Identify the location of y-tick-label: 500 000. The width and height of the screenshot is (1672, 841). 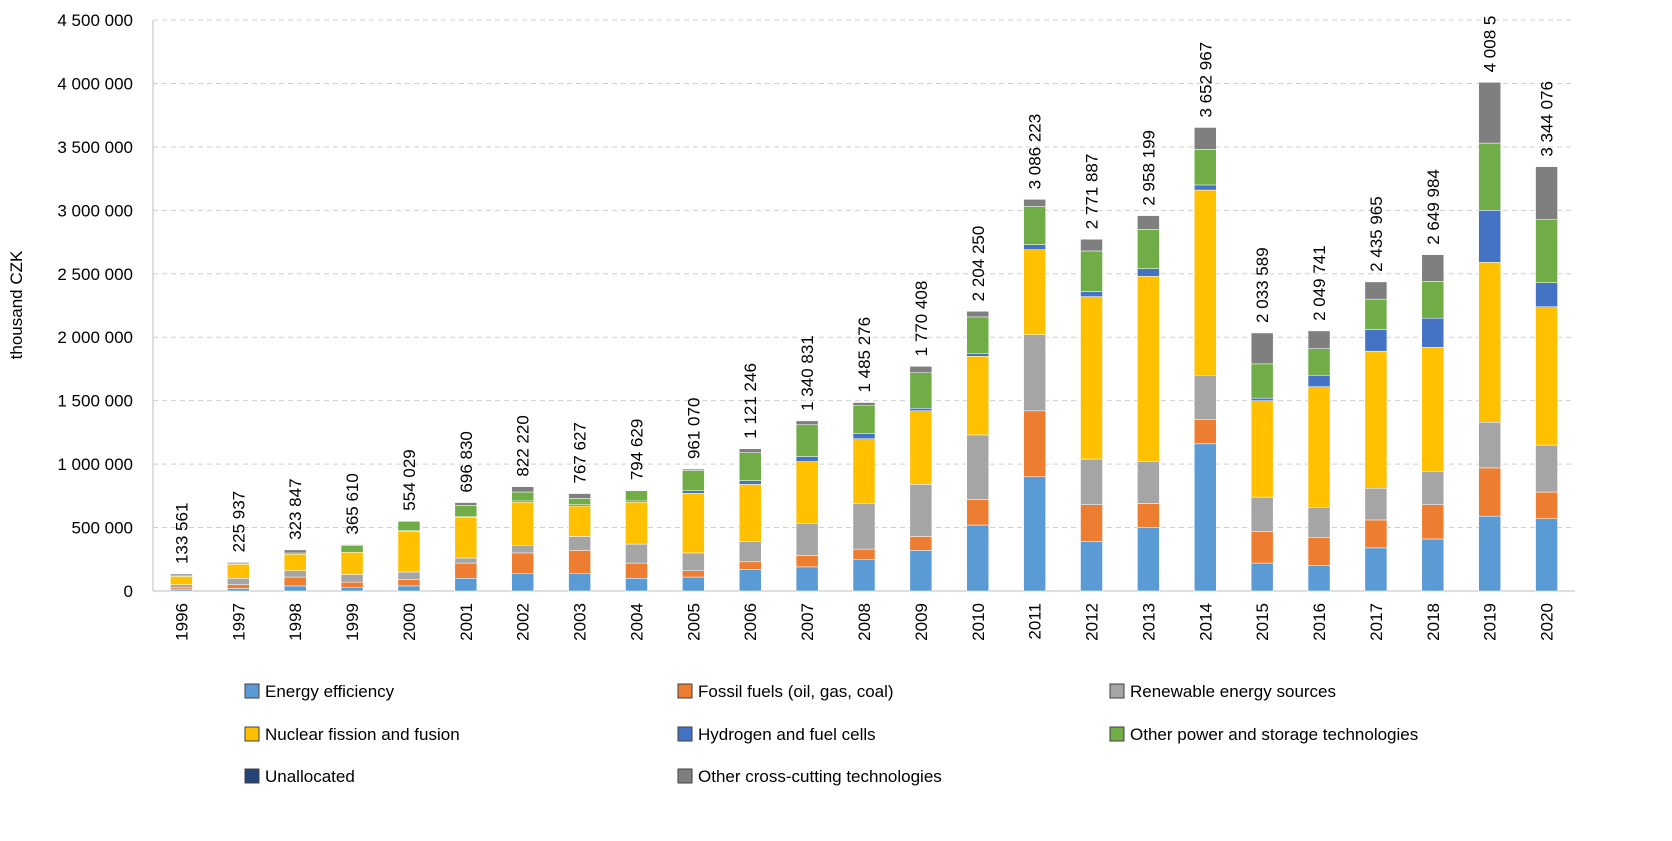
(102, 528).